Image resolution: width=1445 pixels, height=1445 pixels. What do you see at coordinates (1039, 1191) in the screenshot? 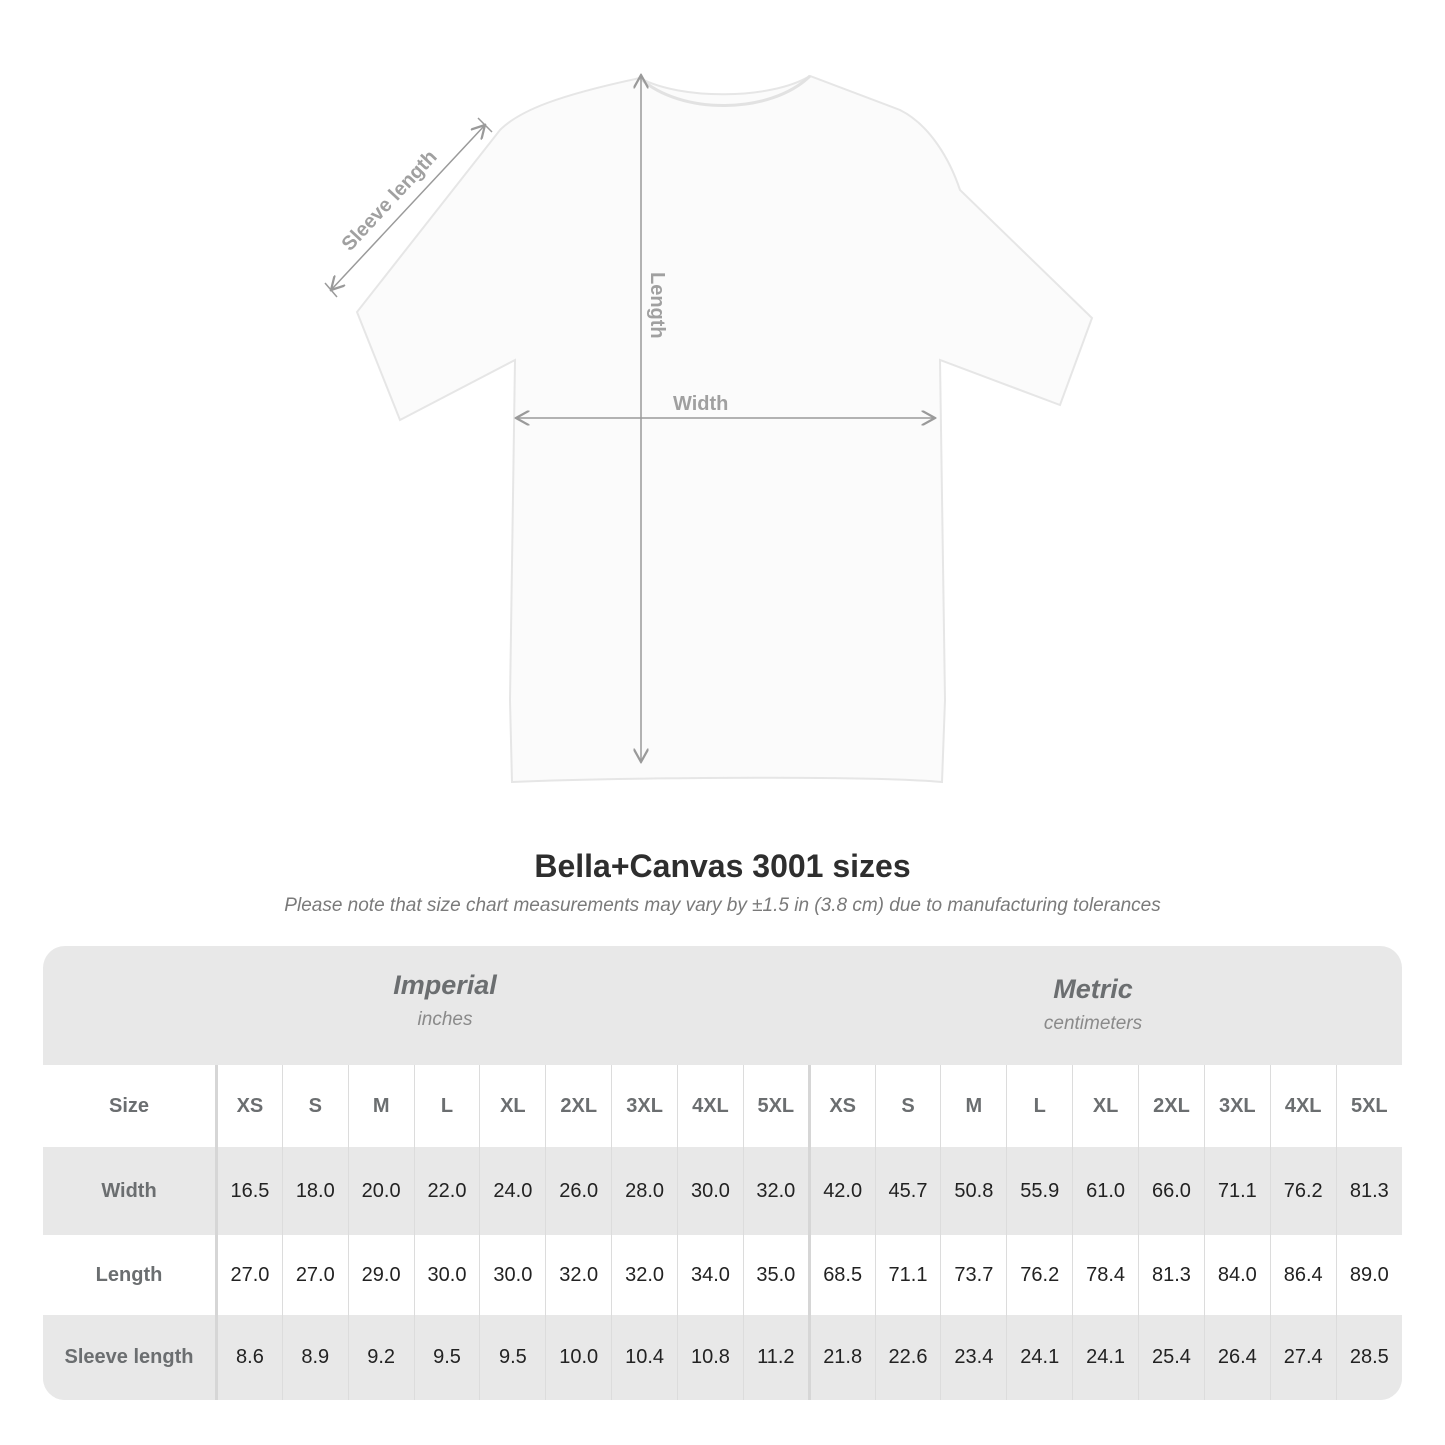
I see `metric-value-cell: 55.9` at bounding box center [1039, 1191].